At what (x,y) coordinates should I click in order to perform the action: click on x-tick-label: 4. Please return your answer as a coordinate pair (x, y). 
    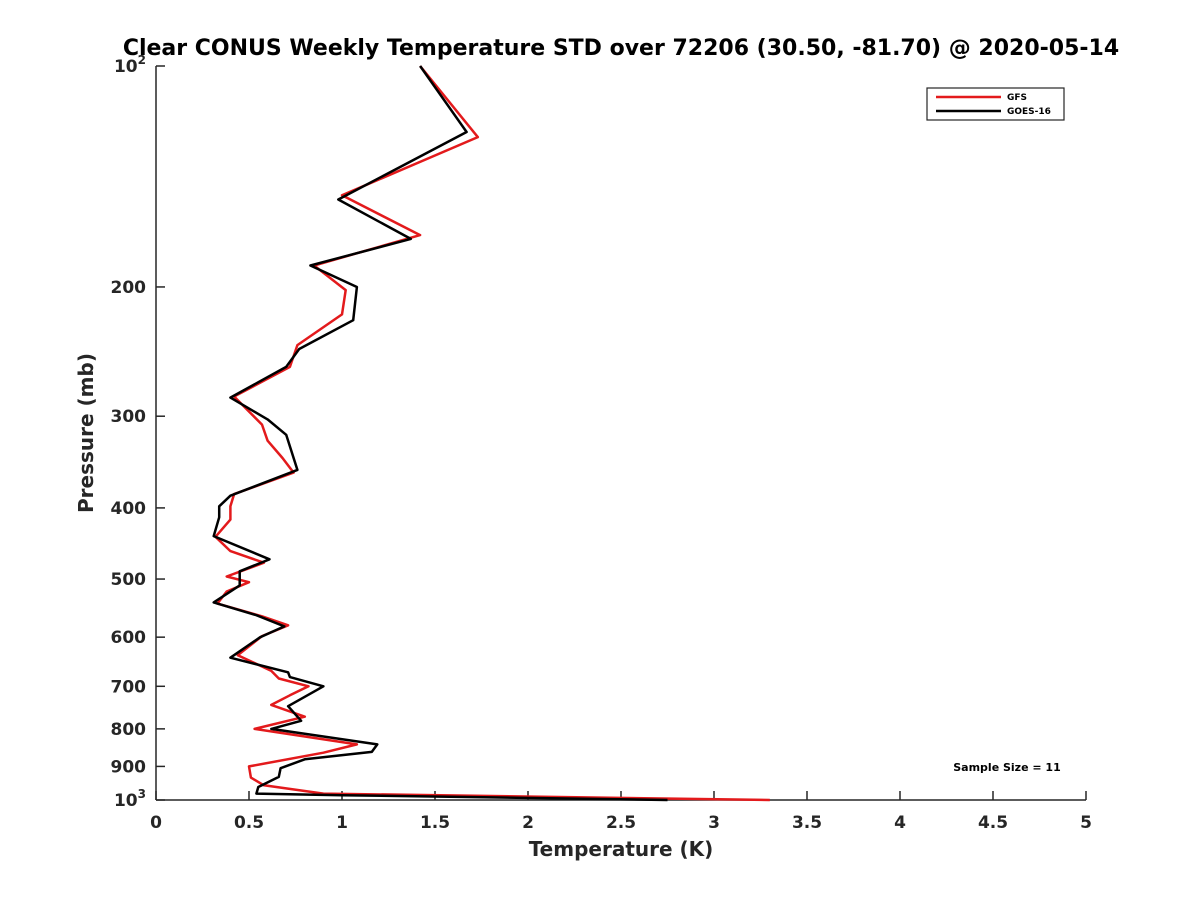
    Looking at the image, I should click on (900, 823).